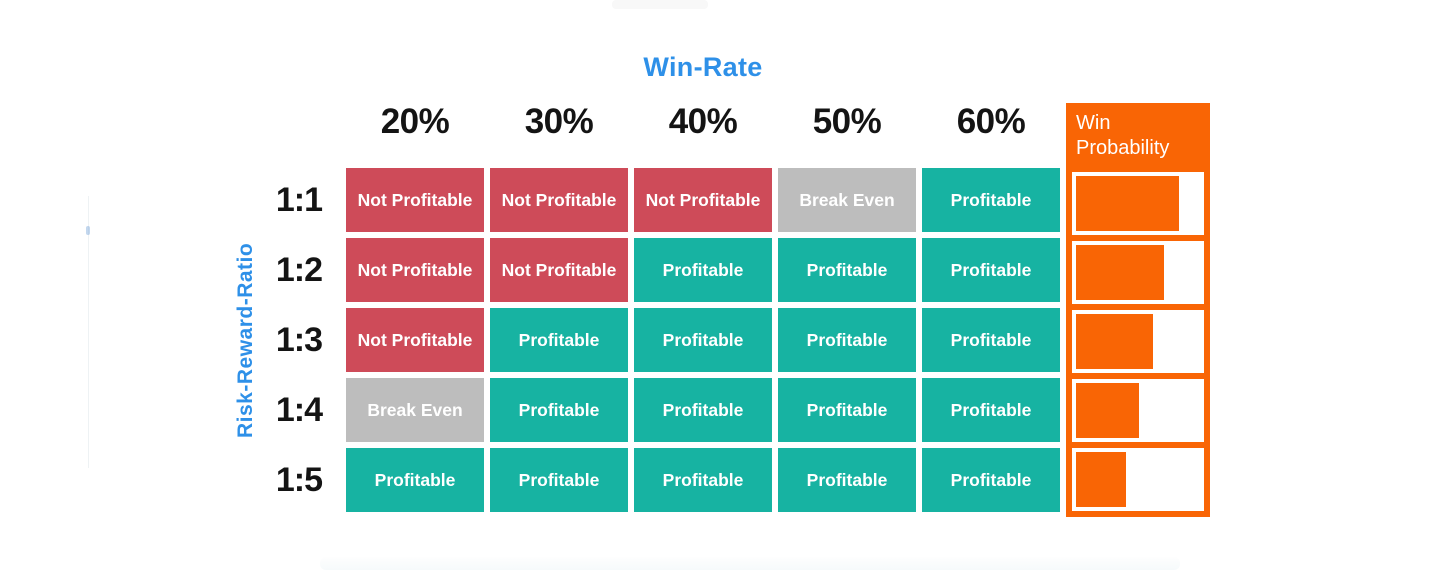  What do you see at coordinates (299, 339) in the screenshot?
I see `row-label: 1:3` at bounding box center [299, 339].